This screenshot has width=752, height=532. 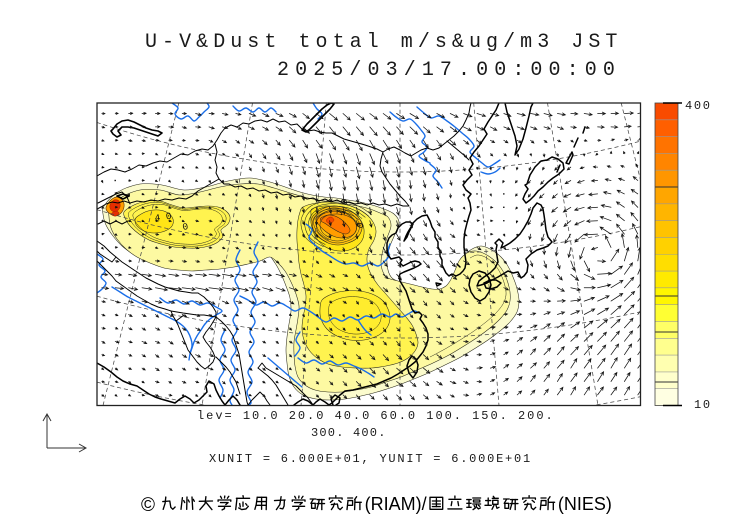 What do you see at coordinates (585, 504) in the screenshot?
I see `svg-text: (NIES)` at bounding box center [585, 504].